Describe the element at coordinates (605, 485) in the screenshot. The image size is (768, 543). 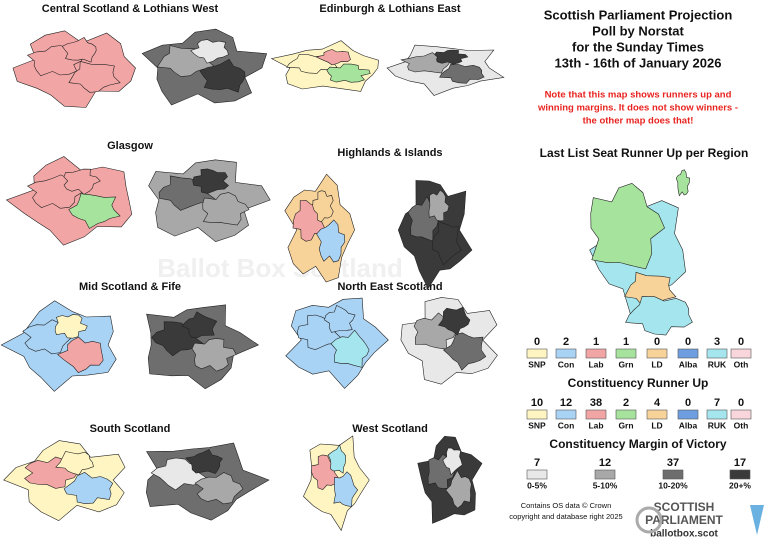
I see `band-label: 5-10%` at that location.